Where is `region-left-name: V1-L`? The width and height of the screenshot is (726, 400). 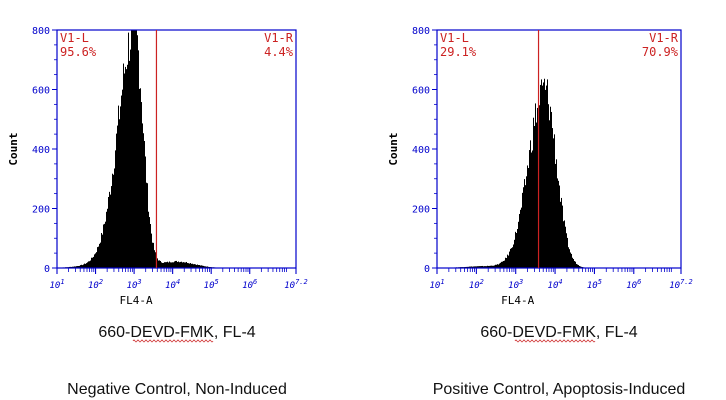 region-left-name: V1-L is located at coordinates (74, 38).